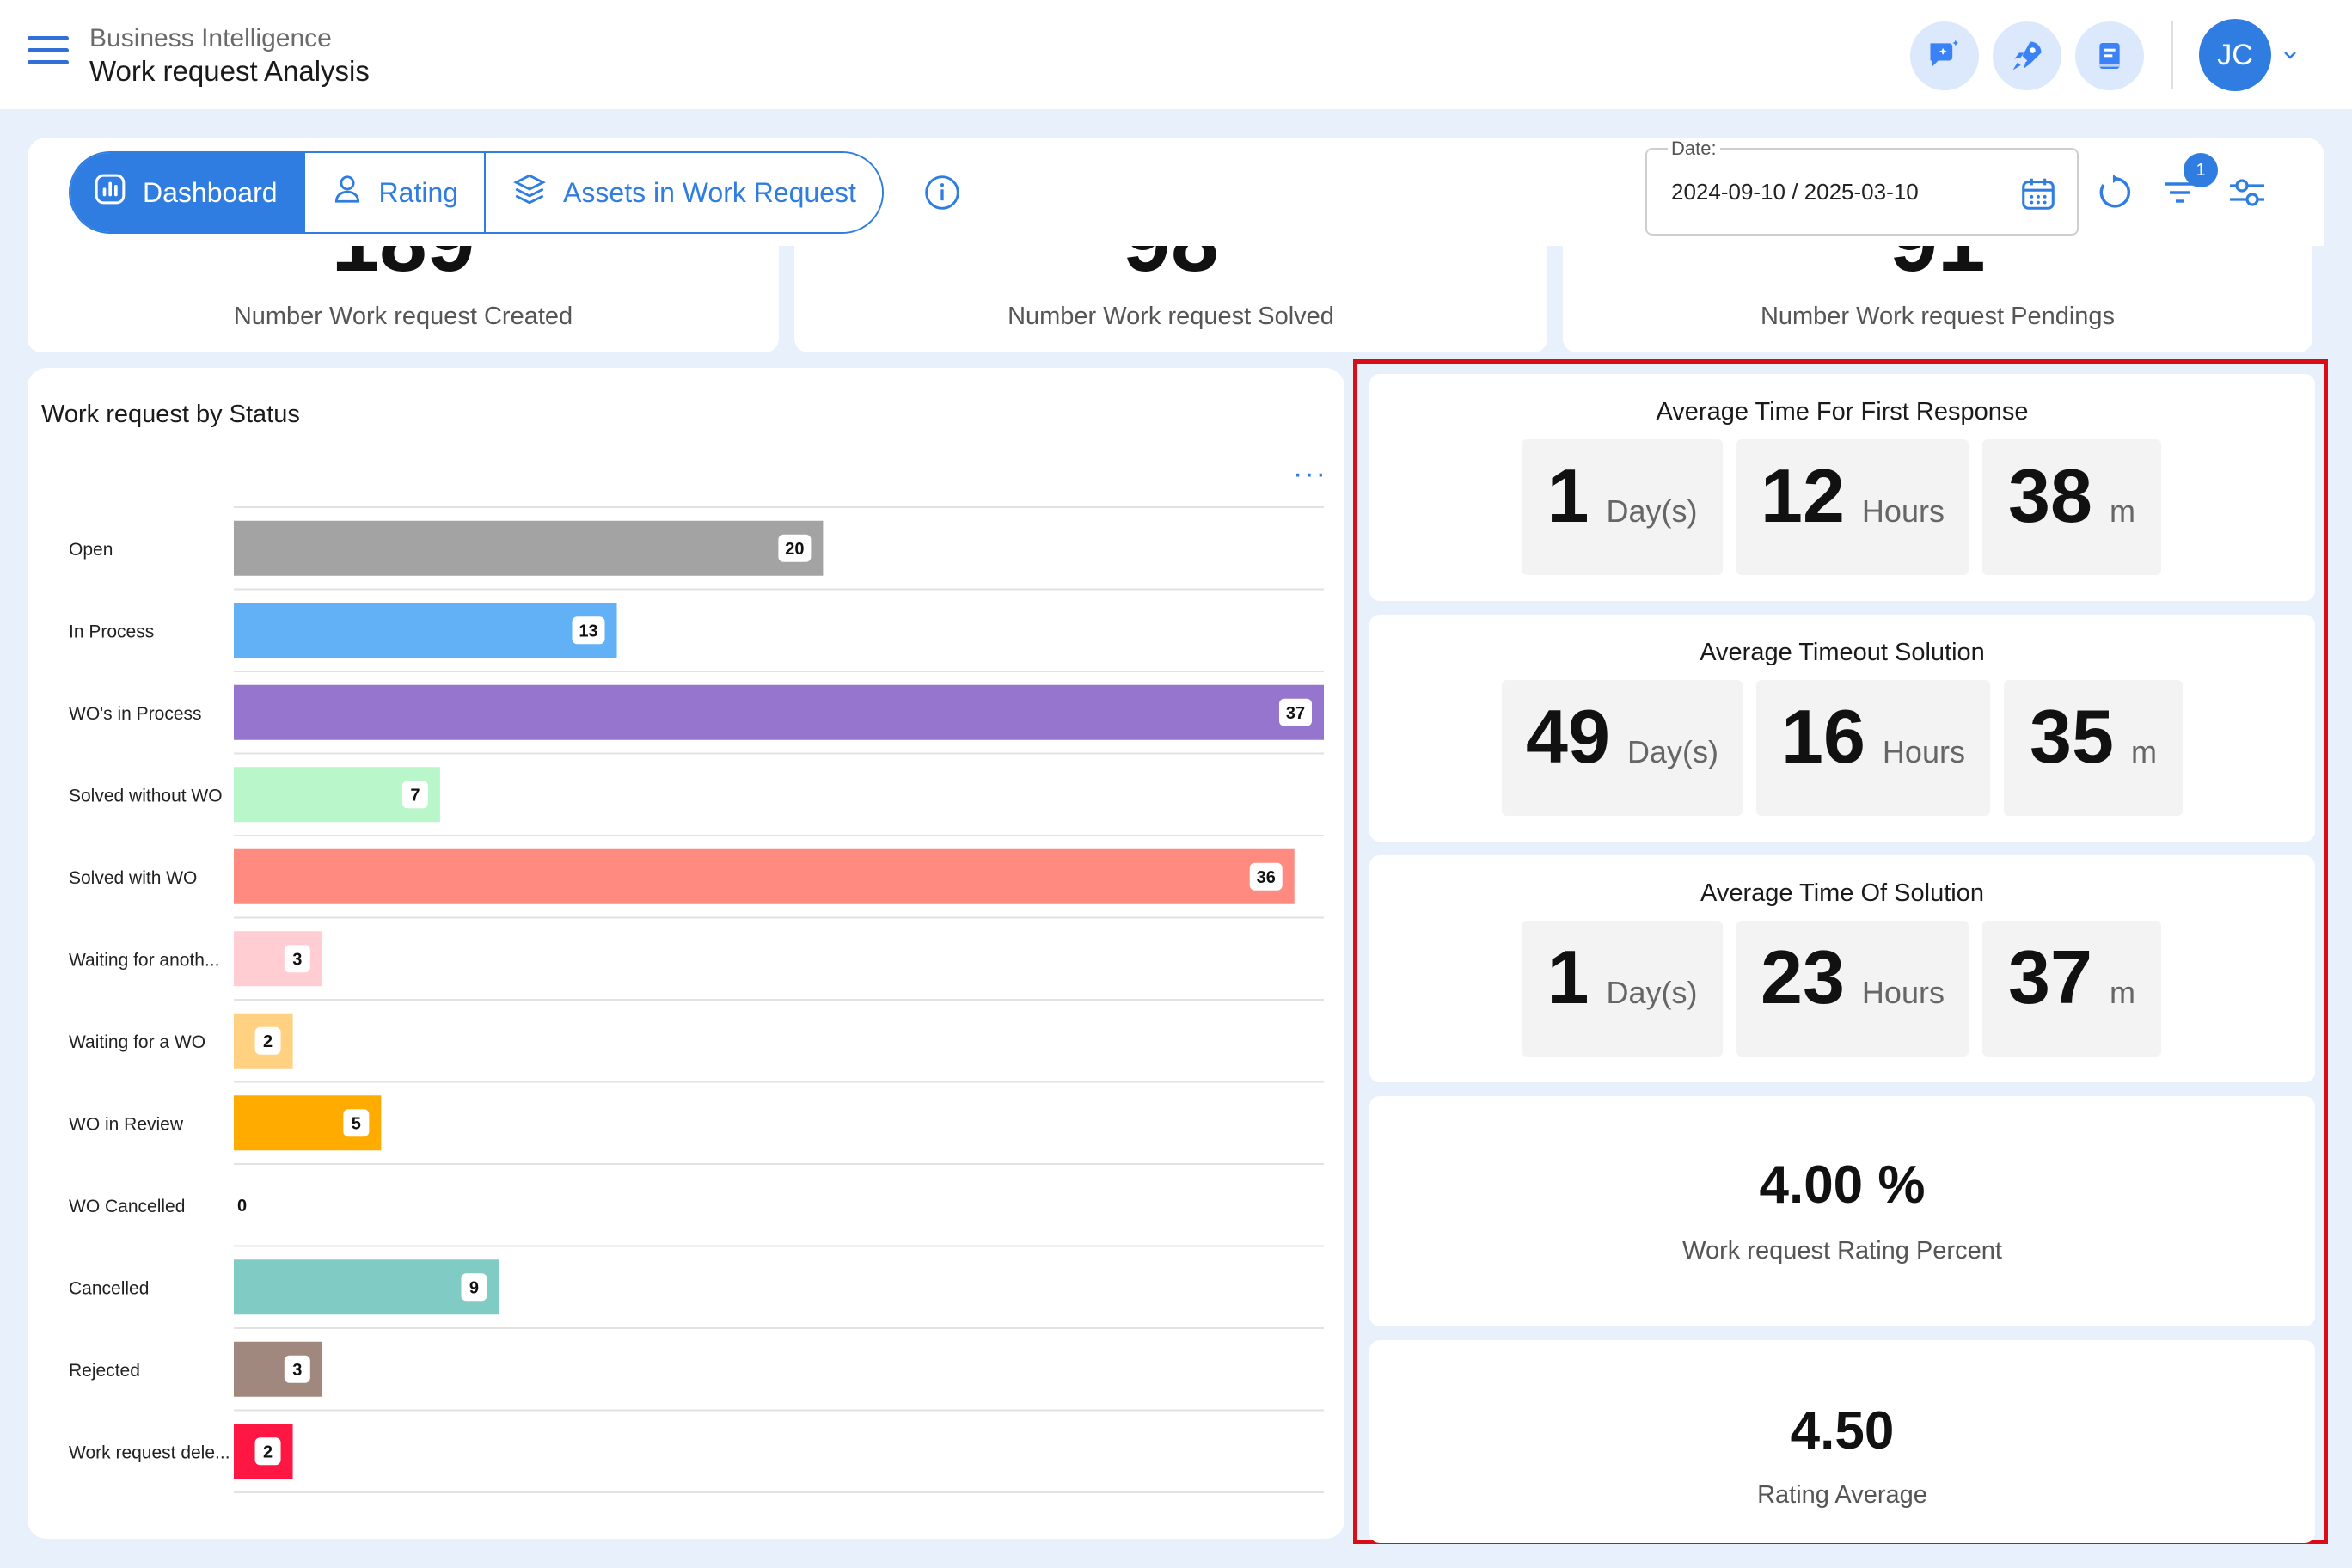 This screenshot has height=1568, width=2352. Describe the element at coordinates (2235, 55) in the screenshot. I see `avatar: JC` at that location.